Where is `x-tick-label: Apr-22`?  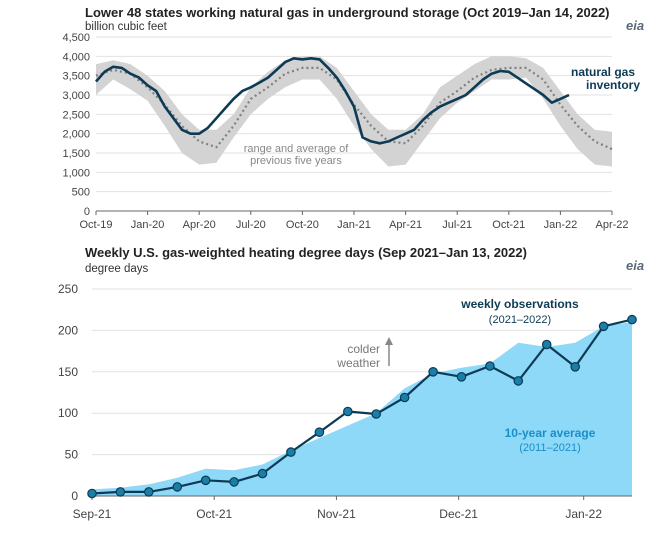 x-tick-label: Apr-22 is located at coordinates (611, 225).